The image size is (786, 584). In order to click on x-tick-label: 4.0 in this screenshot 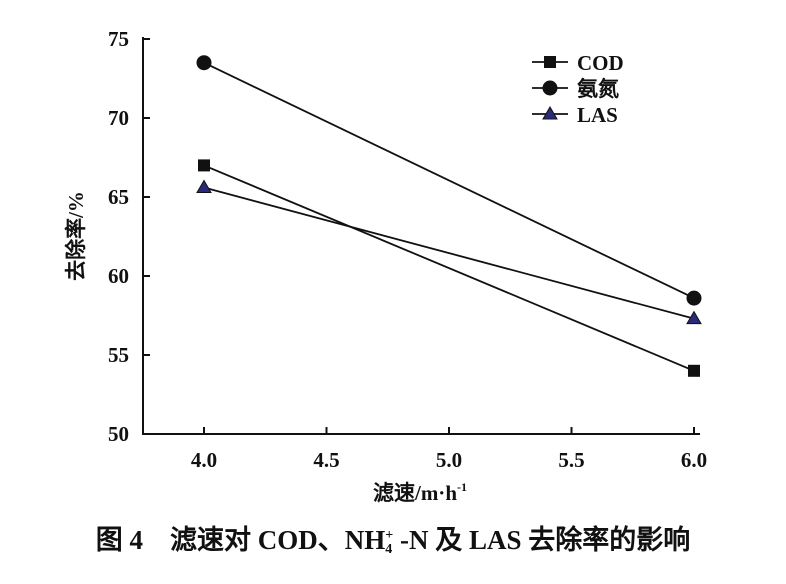, I will do `click(204, 460)`.